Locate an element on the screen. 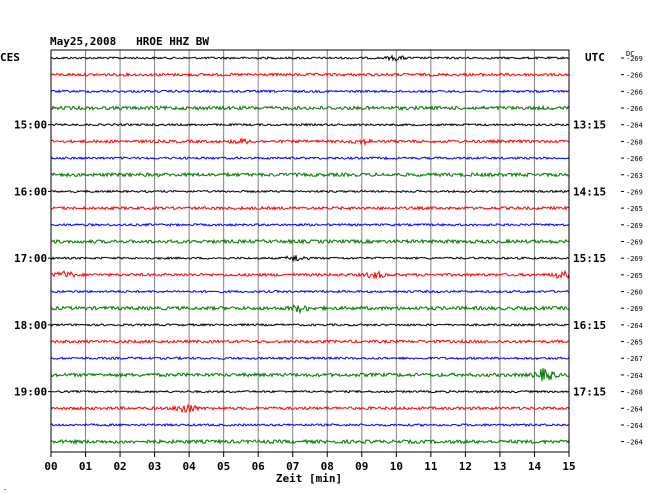 This screenshot has height=494, width=650. dc-offset-value: -267 is located at coordinates (634, 359).